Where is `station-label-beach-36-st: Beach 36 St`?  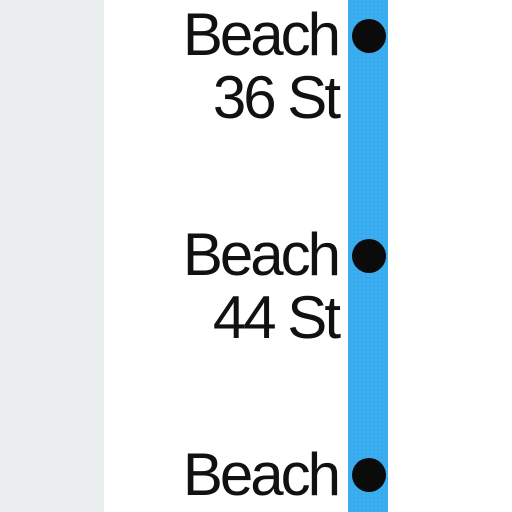 station-label-beach-36-st: Beach 36 St is located at coordinates (261, 66).